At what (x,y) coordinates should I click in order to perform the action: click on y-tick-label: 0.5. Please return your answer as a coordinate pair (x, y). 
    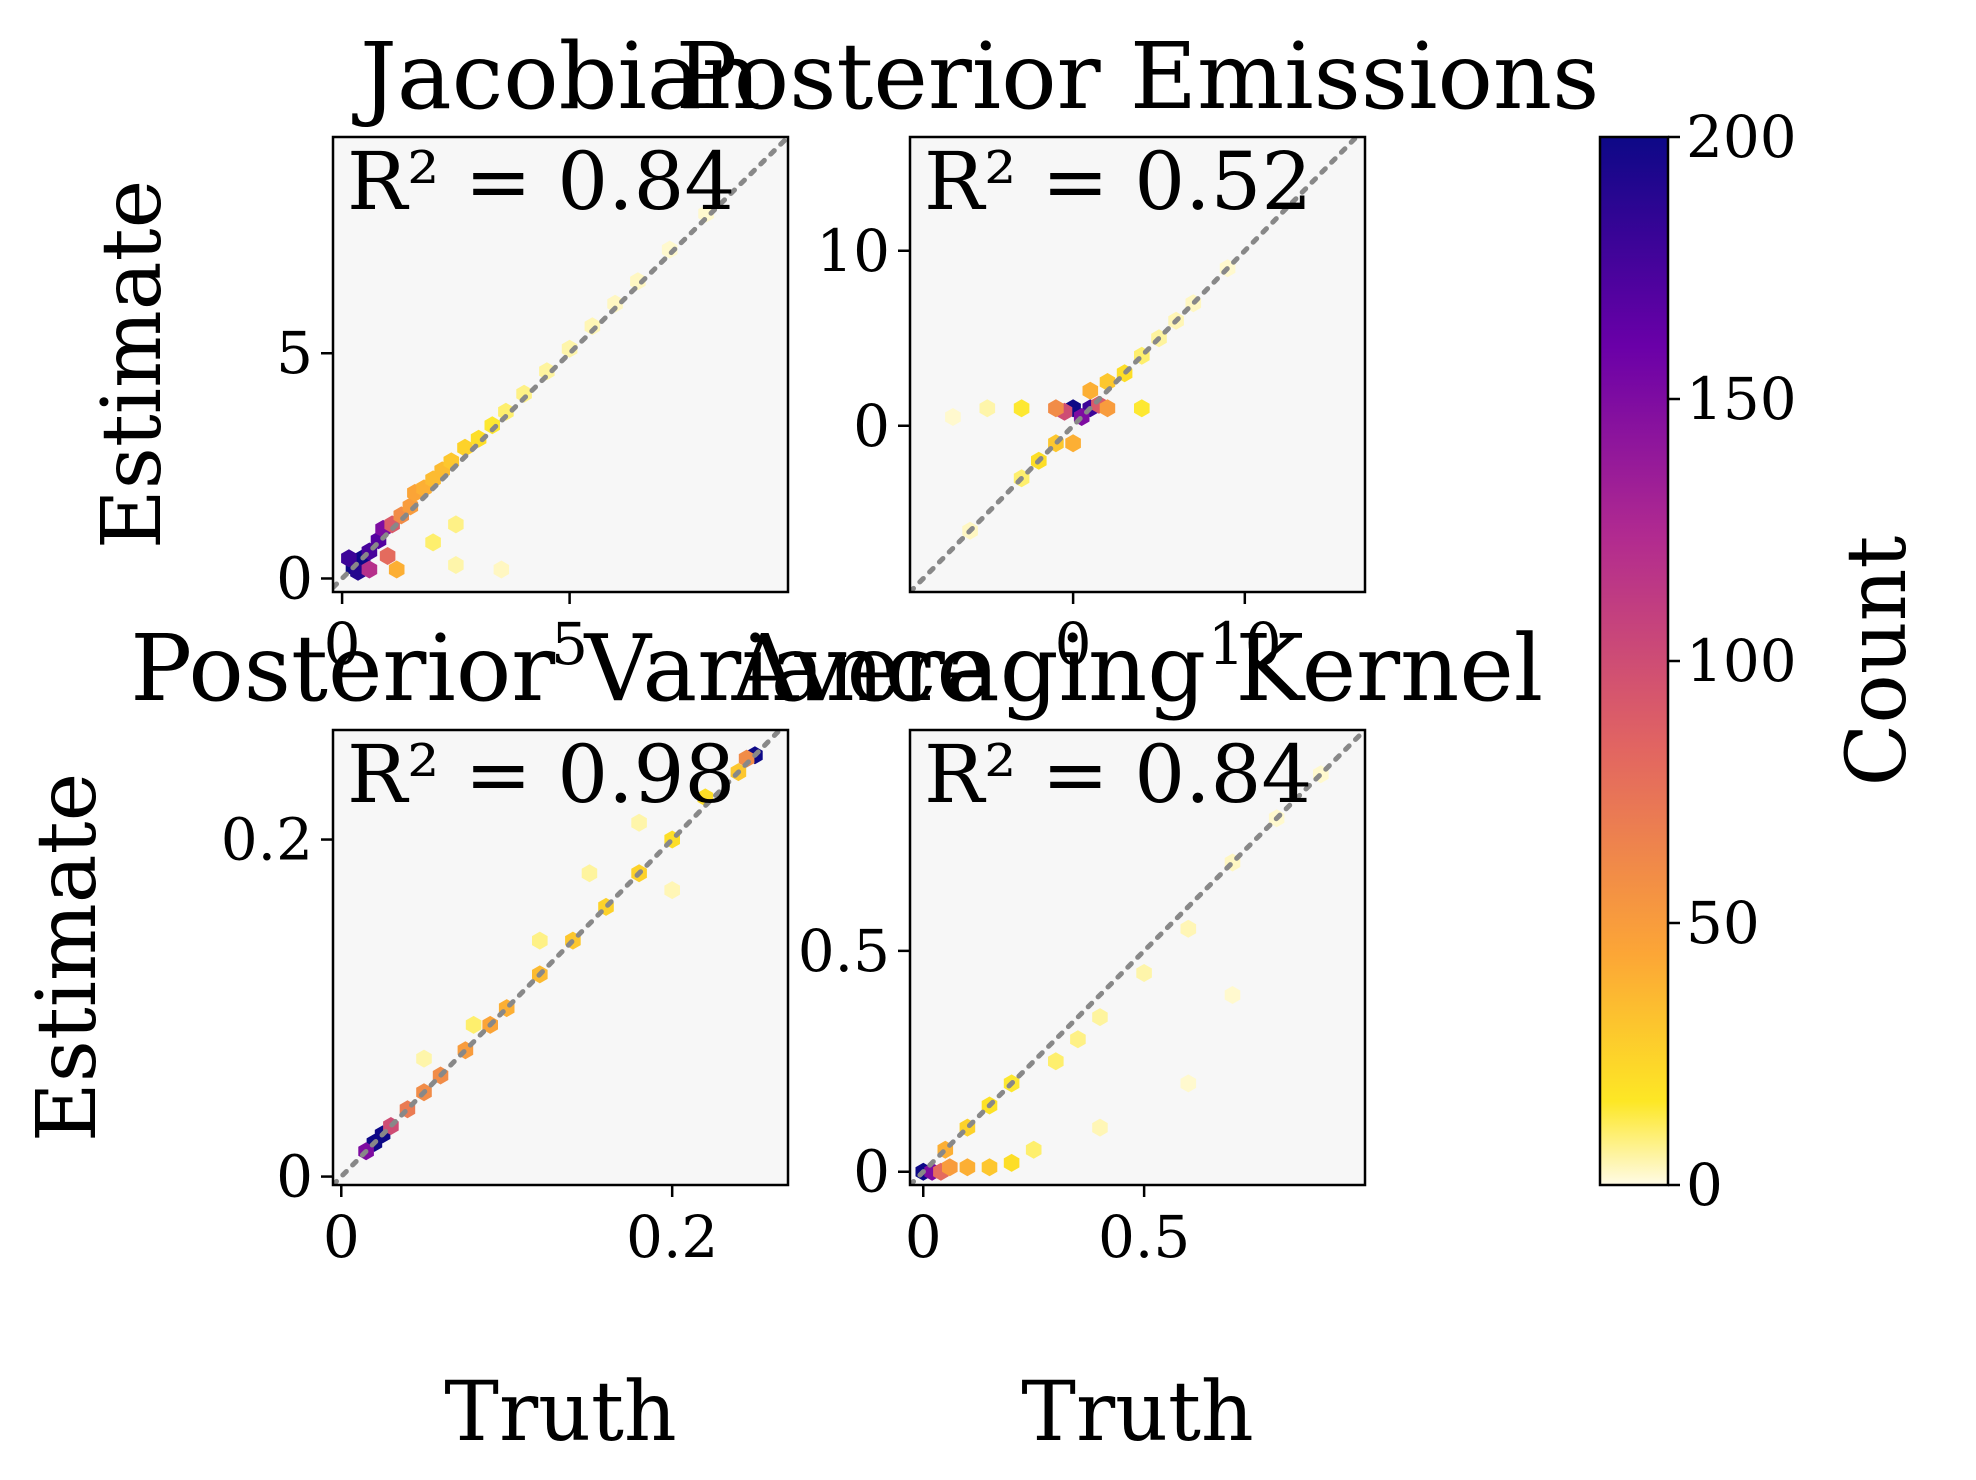
    Looking at the image, I should click on (844, 951).